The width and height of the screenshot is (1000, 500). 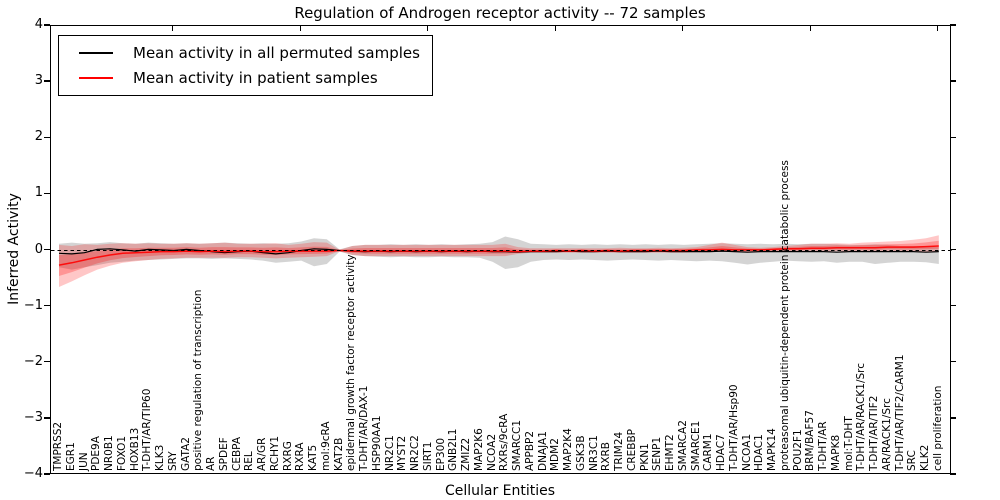 I want to click on x-category-label: mol:T-DHT, so click(x=848, y=443).